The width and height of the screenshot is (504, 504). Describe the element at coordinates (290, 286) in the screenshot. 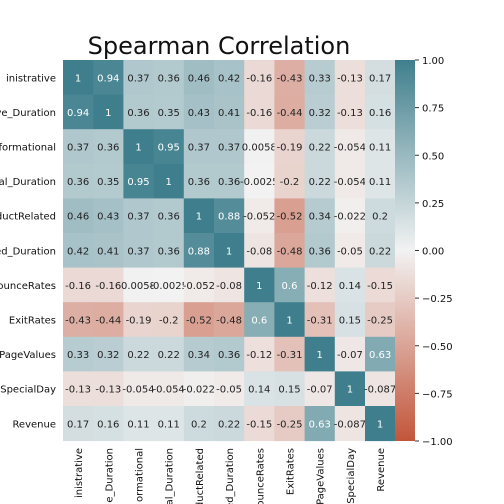

I see `cell-value-label: 0.6` at that location.